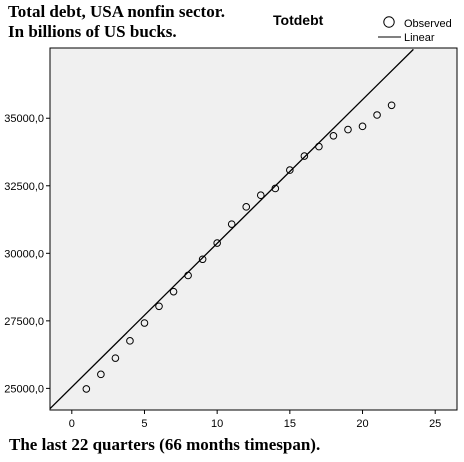 Image resolution: width=464 pixels, height=462 pixels. Describe the element at coordinates (428, 24) in the screenshot. I see `legend-observed-label: Observed` at that location.